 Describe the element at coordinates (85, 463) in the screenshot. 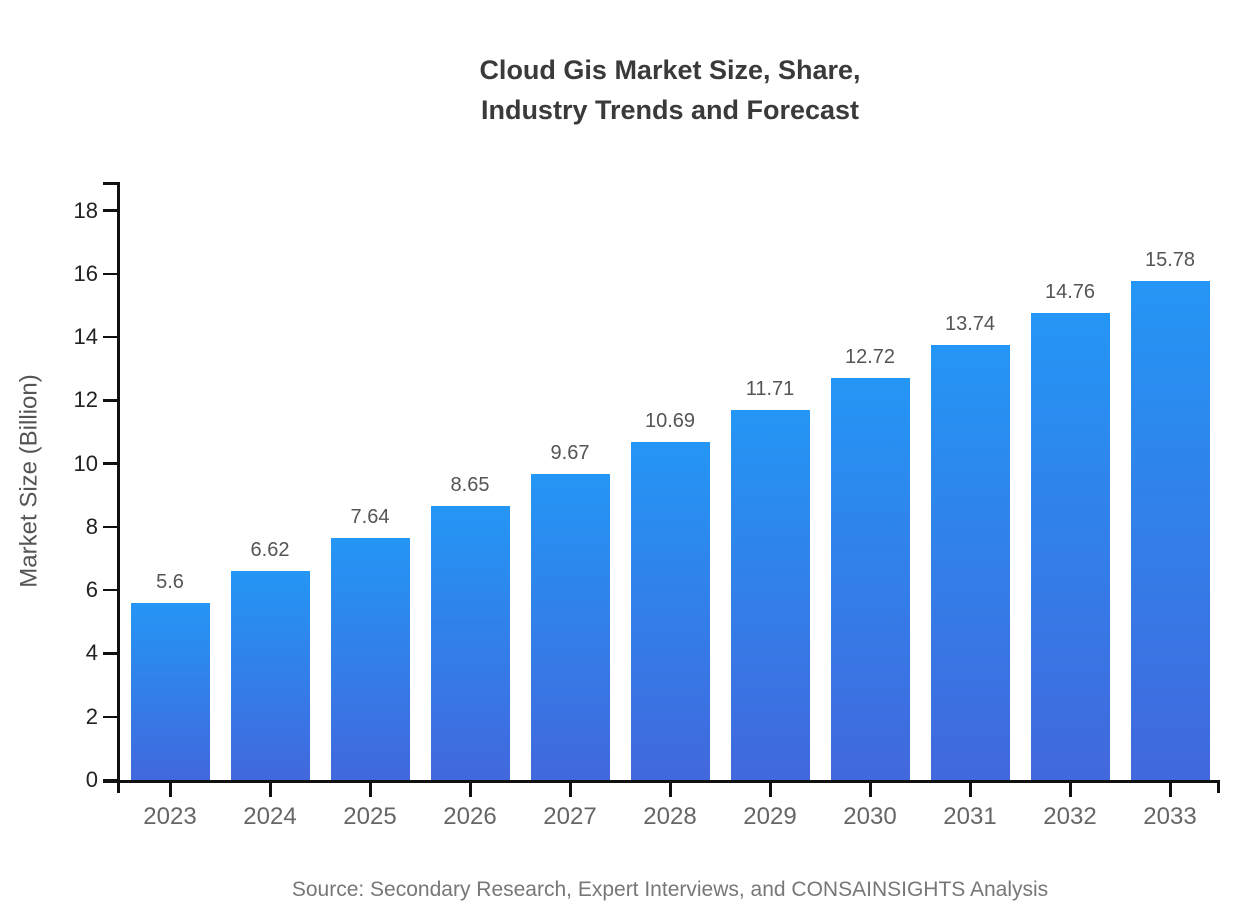

I see `y-tick-label: 10` at that location.